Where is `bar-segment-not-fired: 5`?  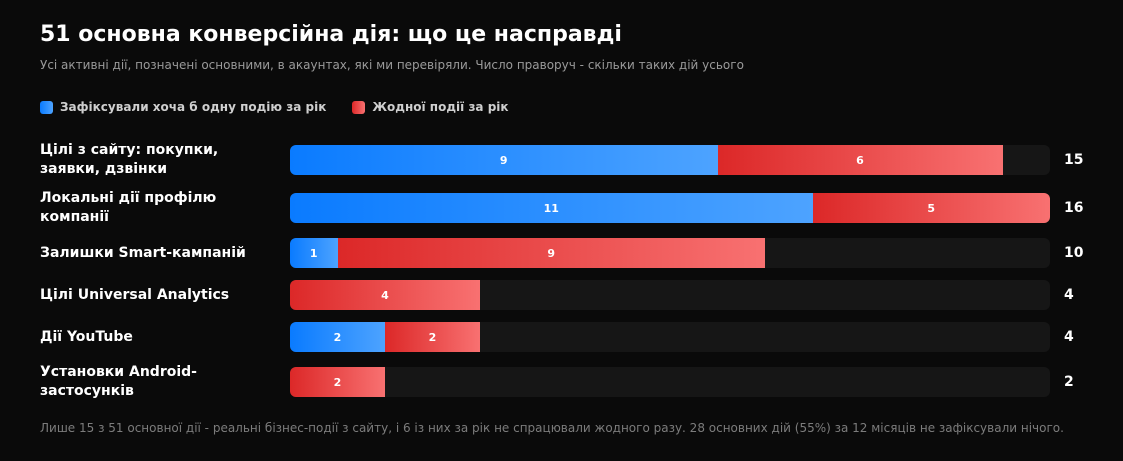 bar-segment-not-fired: 5 is located at coordinates (931, 208).